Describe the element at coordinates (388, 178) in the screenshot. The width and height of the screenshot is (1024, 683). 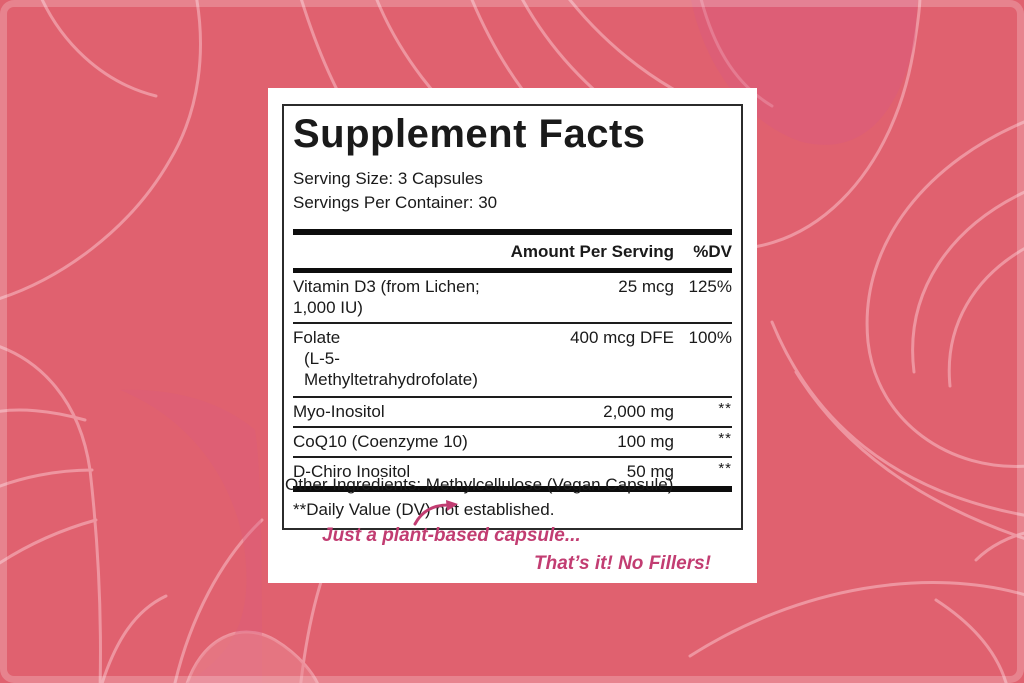
I see `serving-size-line: Serving Size: 3 Capsules` at that location.